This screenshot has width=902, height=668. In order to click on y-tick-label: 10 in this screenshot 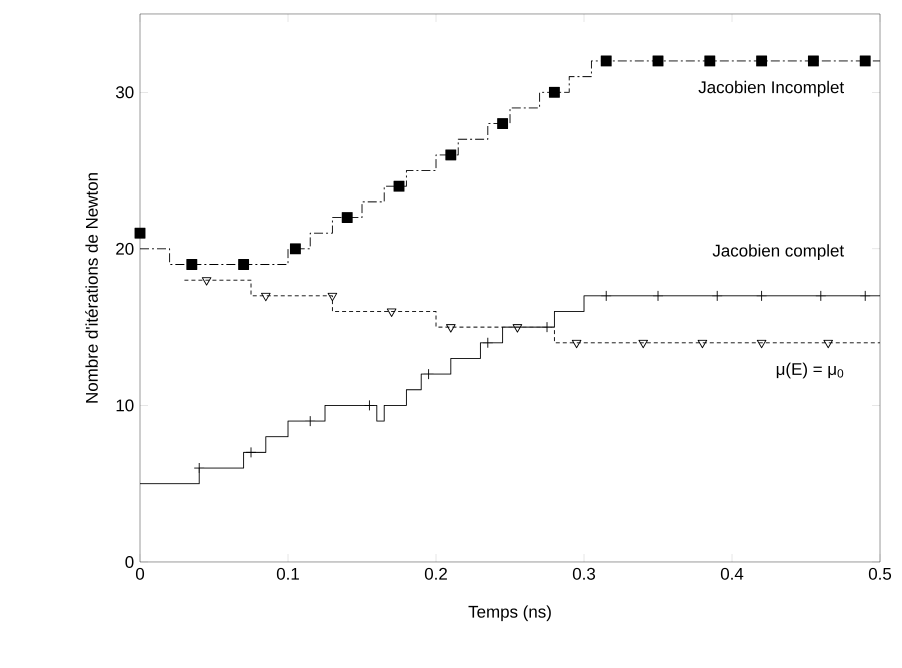, I will do `click(125, 405)`.